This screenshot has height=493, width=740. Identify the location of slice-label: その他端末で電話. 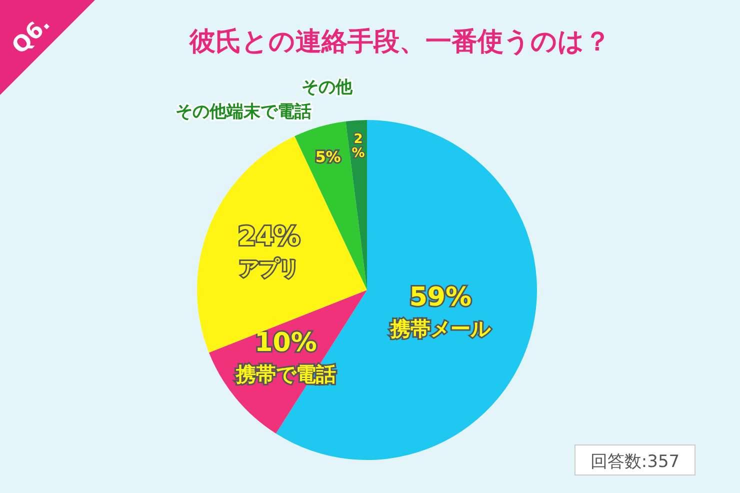
(244, 112).